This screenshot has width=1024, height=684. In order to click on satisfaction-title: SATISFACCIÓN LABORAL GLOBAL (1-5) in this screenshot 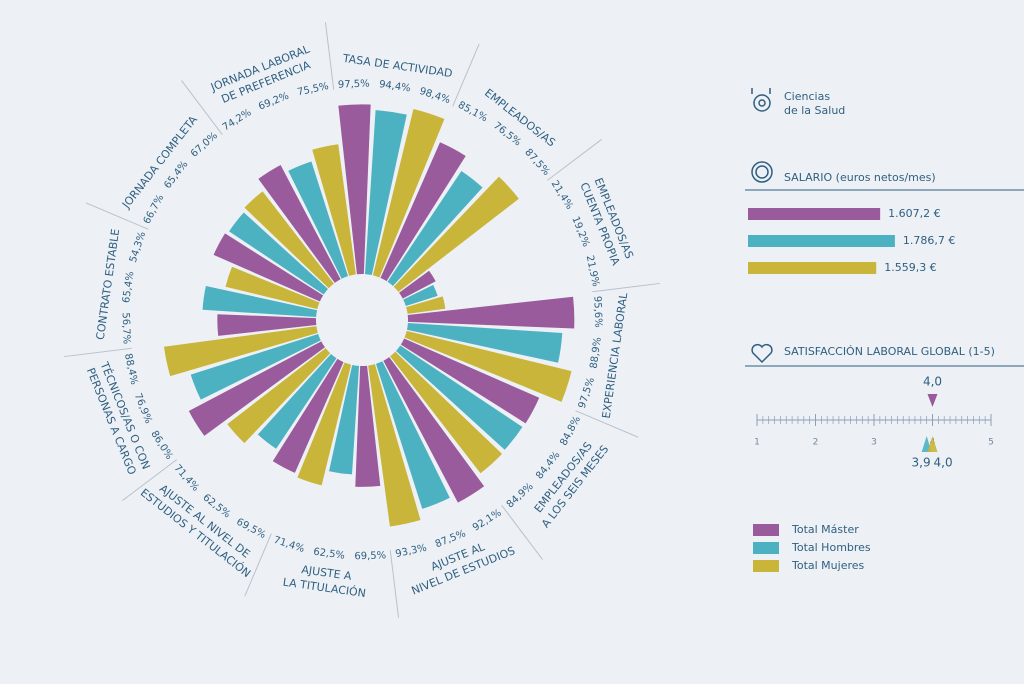, I will do `click(889, 351)`.